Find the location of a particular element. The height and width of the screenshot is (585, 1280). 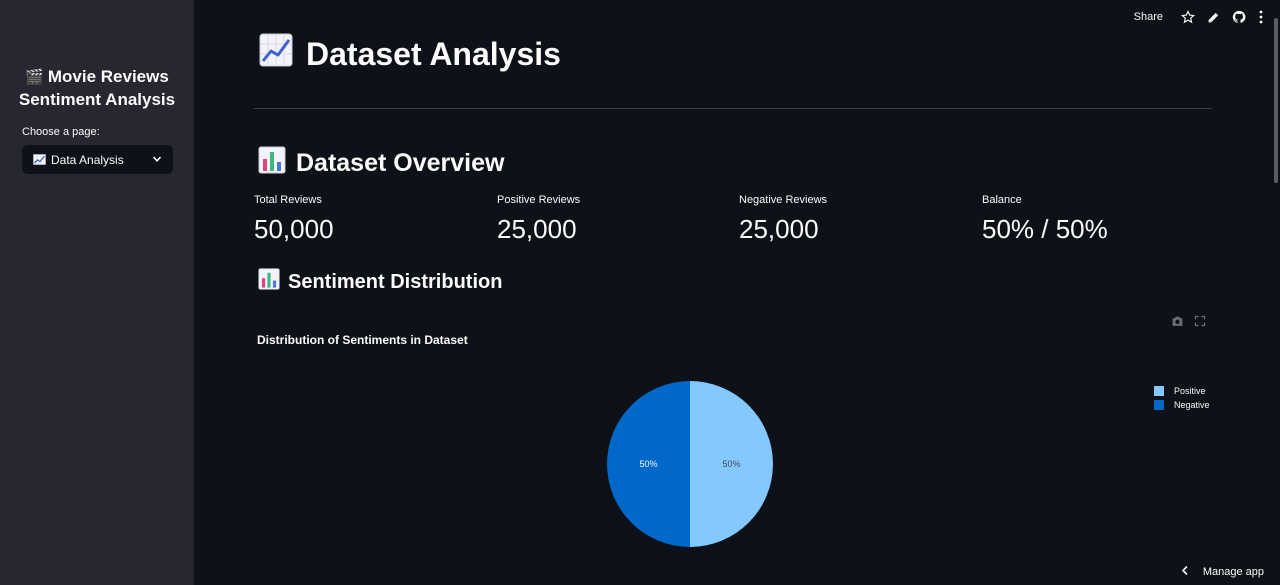

legend-item-negative: Negative is located at coordinates (1182, 405).